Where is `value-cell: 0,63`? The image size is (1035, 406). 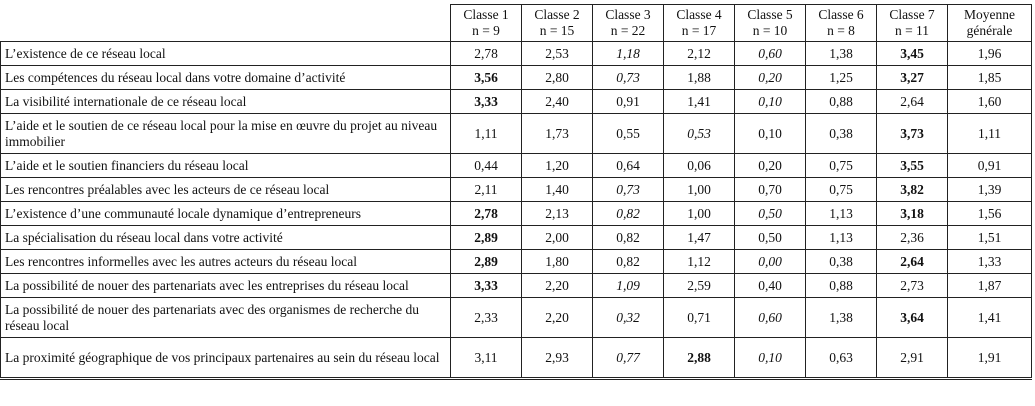 value-cell: 0,63 is located at coordinates (841, 358).